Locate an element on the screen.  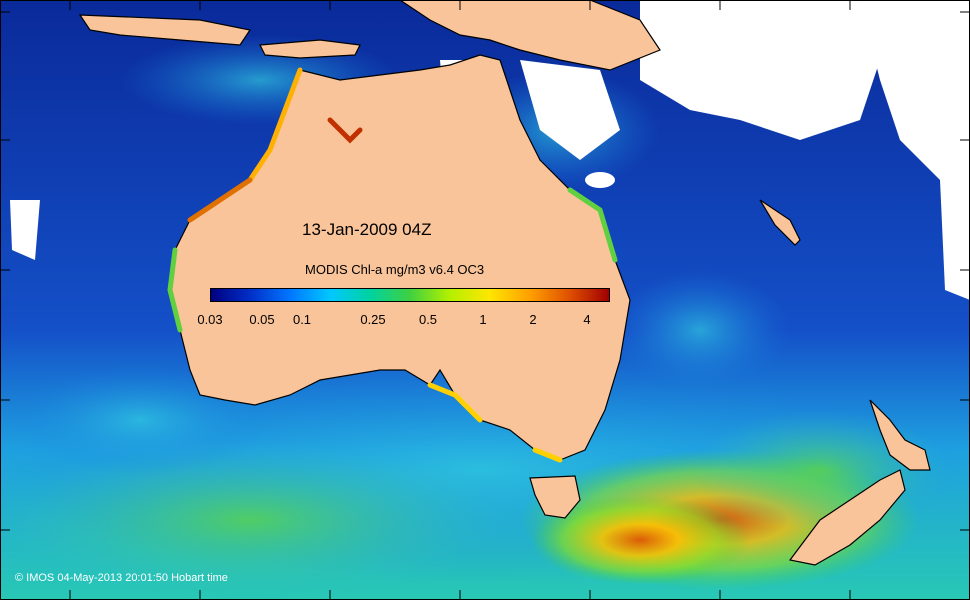
date-label: 13-Jan-2009 04Z is located at coordinates (367, 229).